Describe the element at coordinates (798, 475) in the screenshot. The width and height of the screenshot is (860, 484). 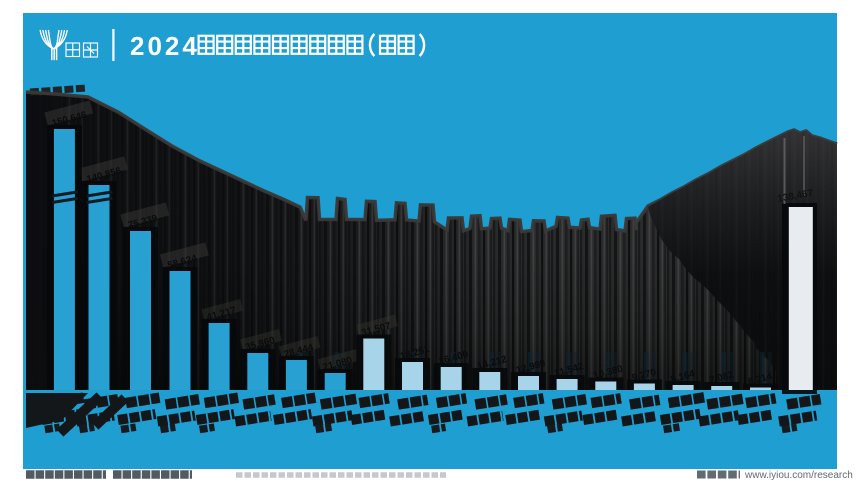
I see `svg-text: www.iyiou.com/research` at that location.